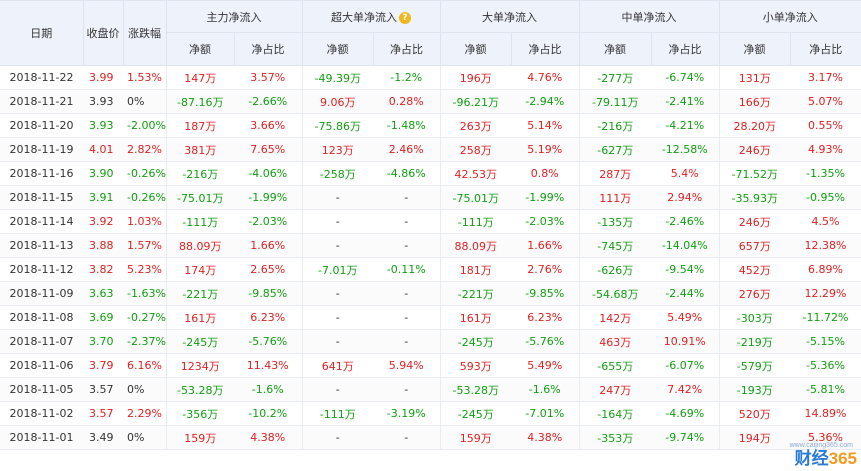 The width and height of the screenshot is (861, 471). Describe the element at coordinates (268, 437) in the screenshot. I see `cell-main-ratio: 4.38%` at that location.